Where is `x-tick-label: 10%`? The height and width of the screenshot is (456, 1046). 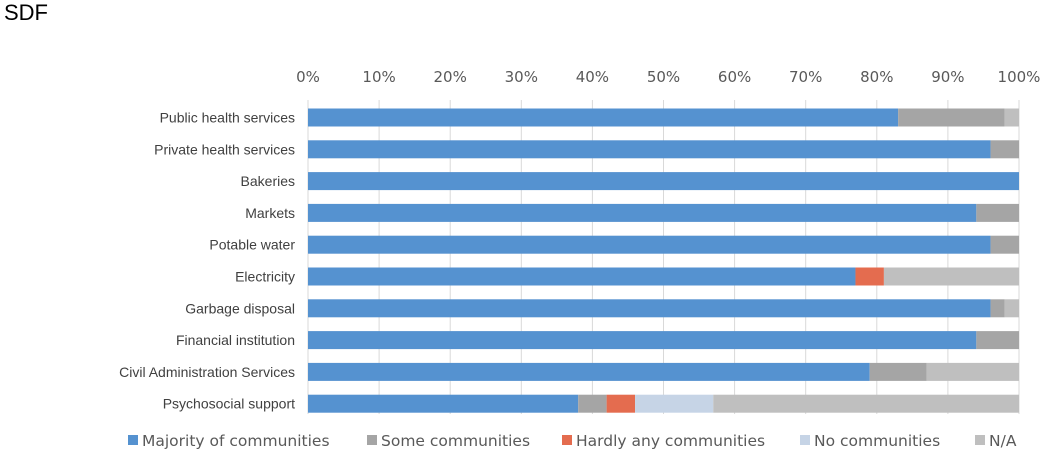 x-tick-label: 10% is located at coordinates (378, 77).